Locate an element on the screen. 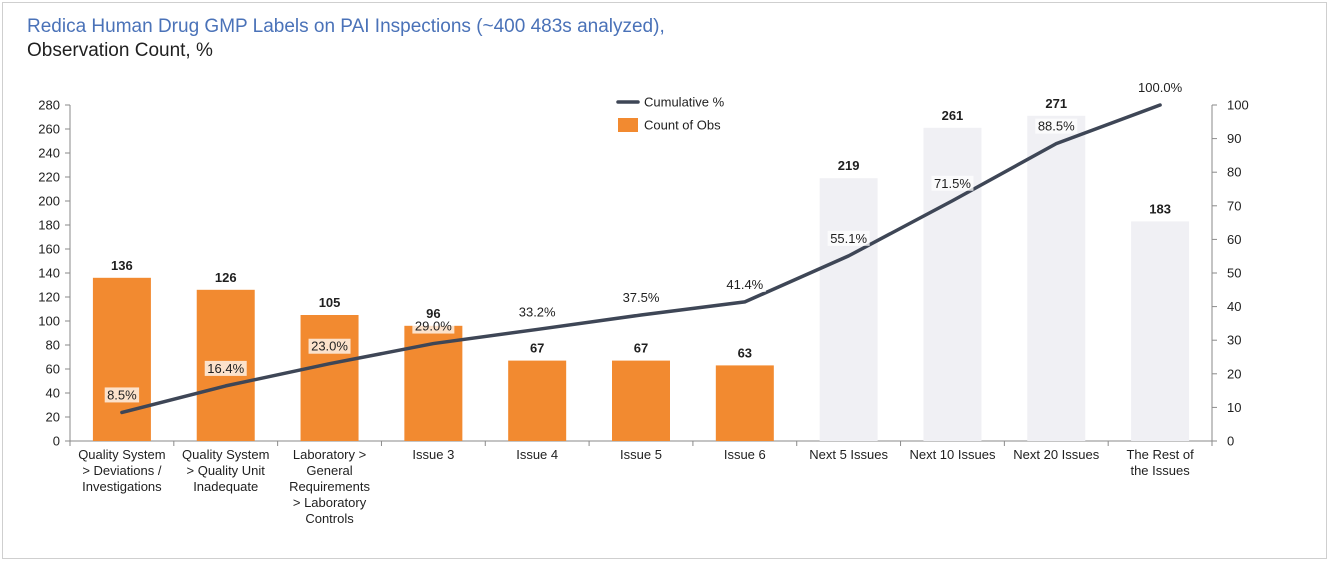  x-tick-label-line: Issue 6 is located at coordinates (745, 454).